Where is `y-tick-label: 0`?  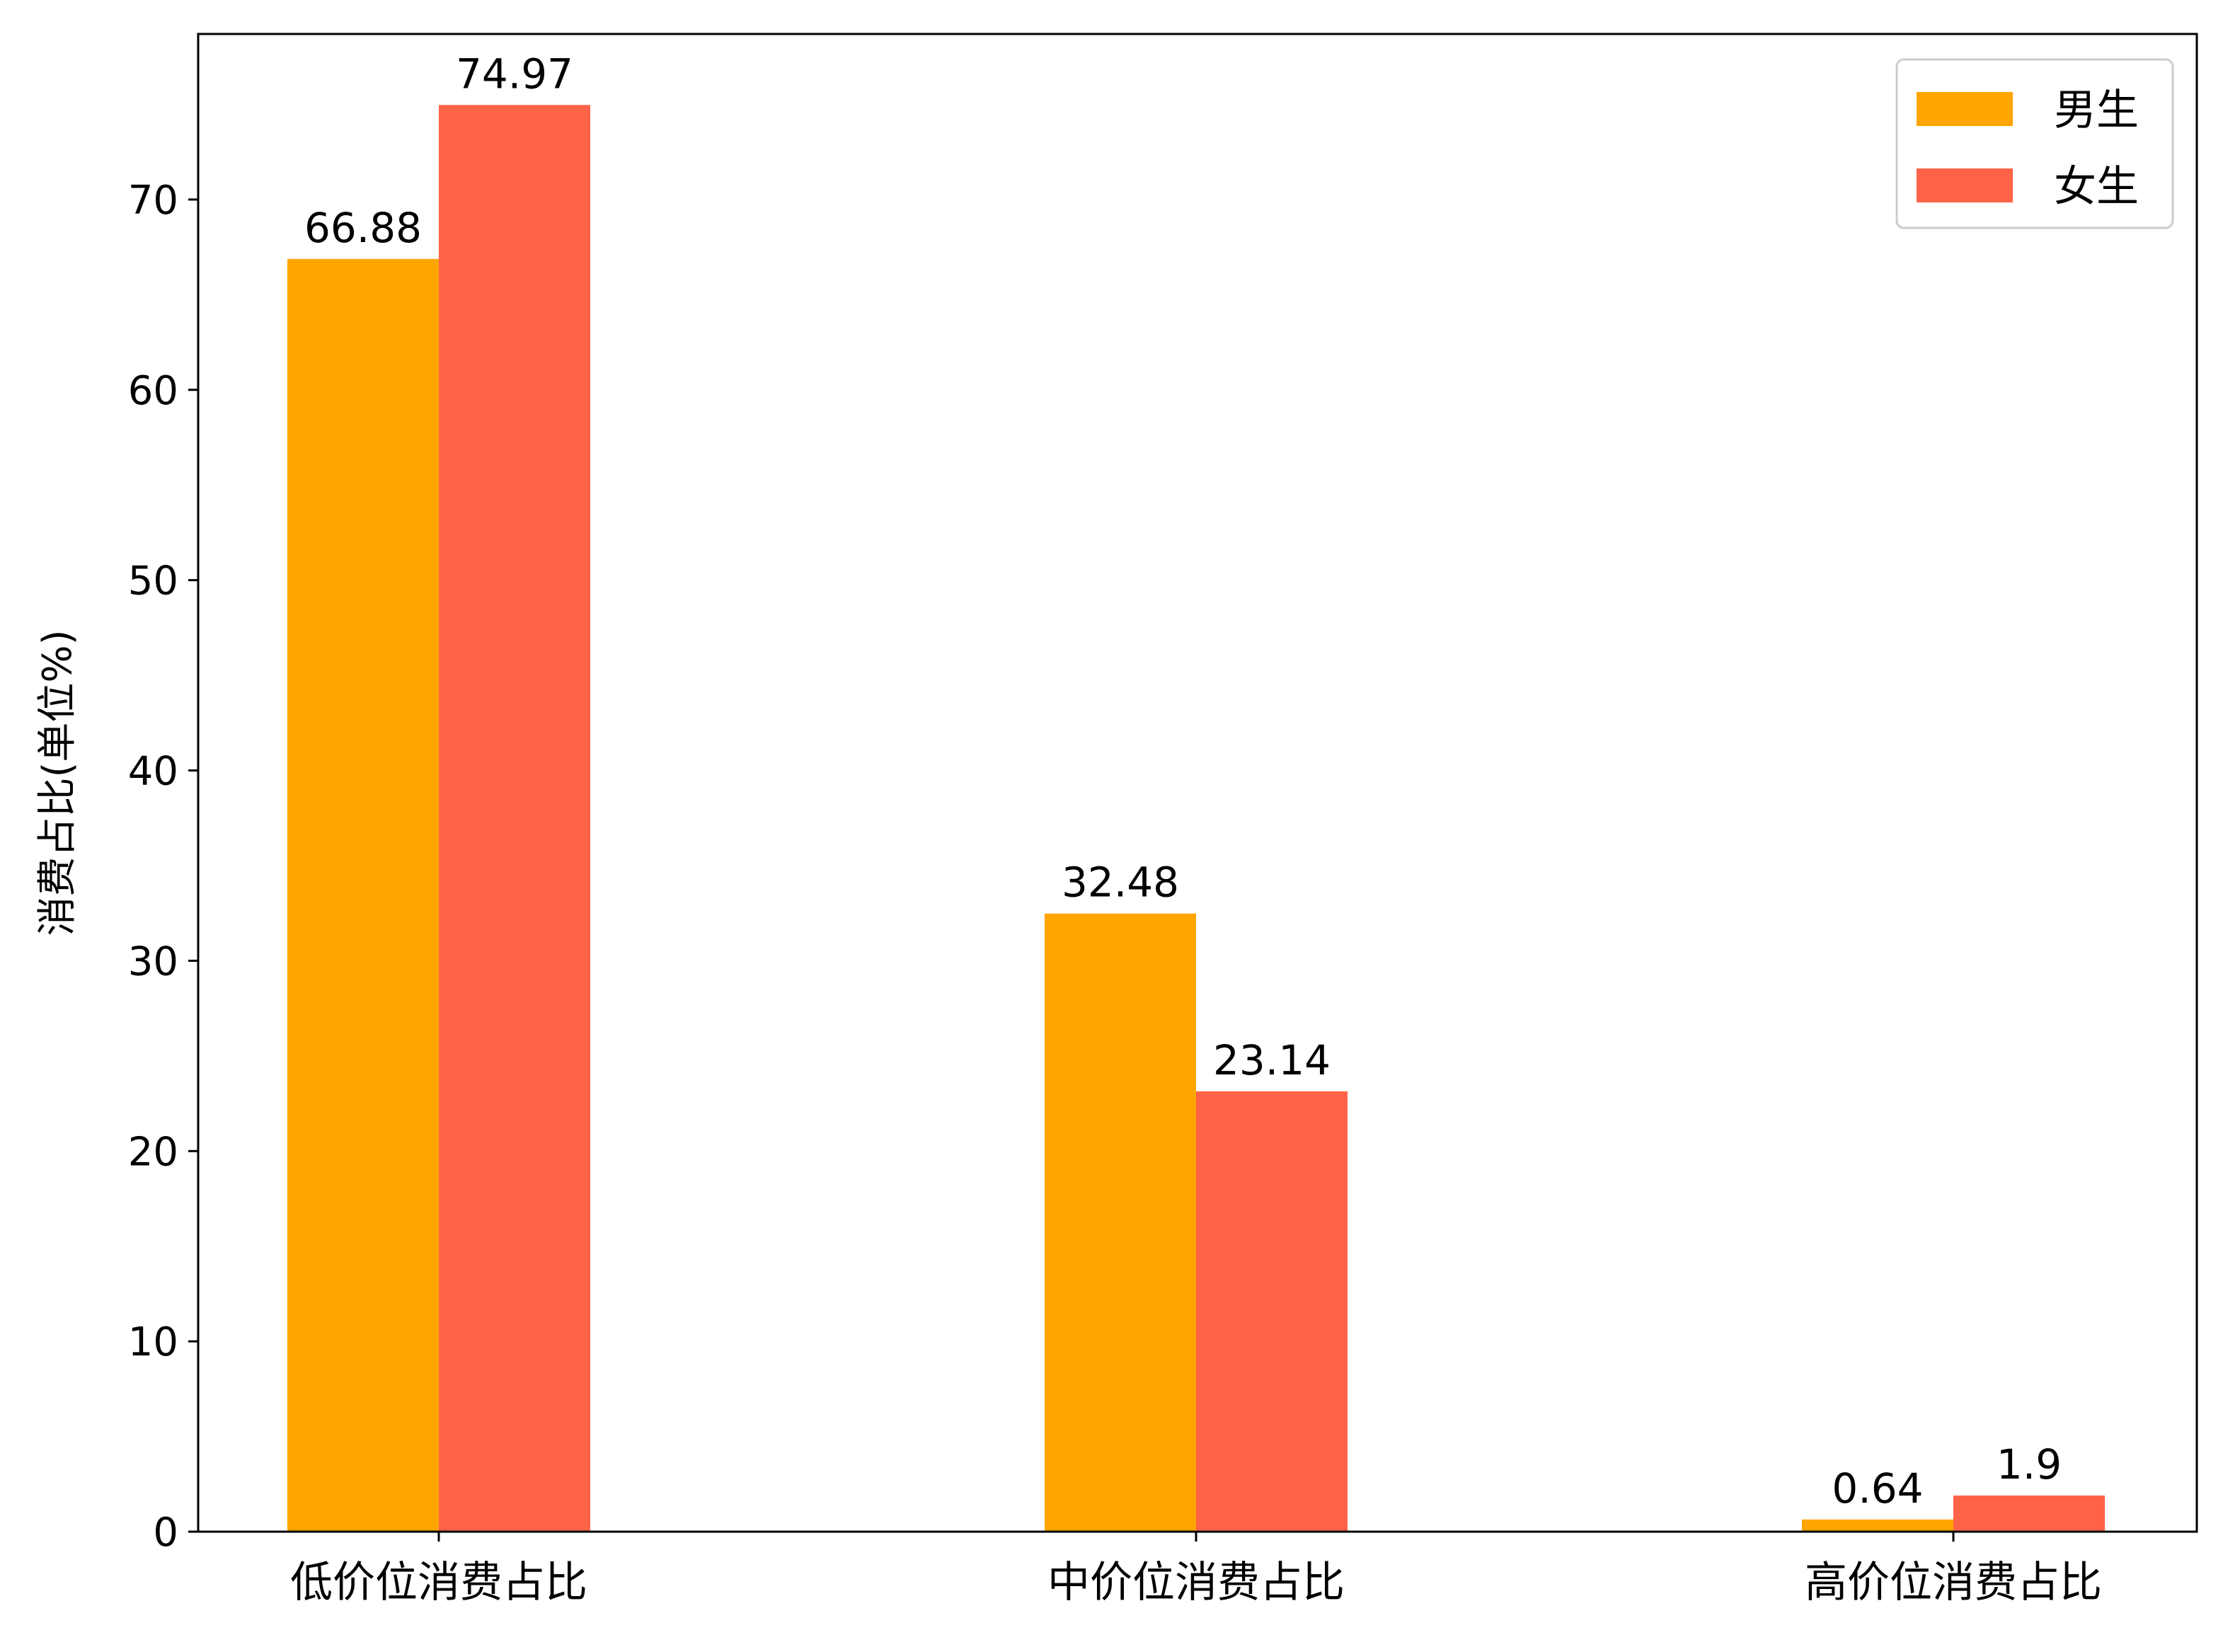
y-tick-label: 0 is located at coordinates (165, 1533).